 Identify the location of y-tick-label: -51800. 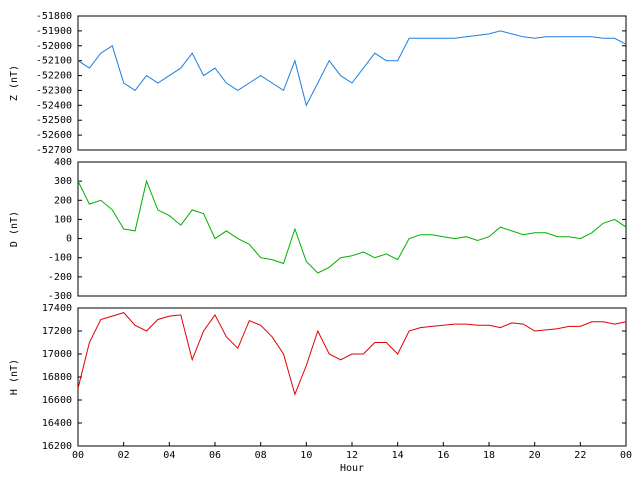
(54, 16).